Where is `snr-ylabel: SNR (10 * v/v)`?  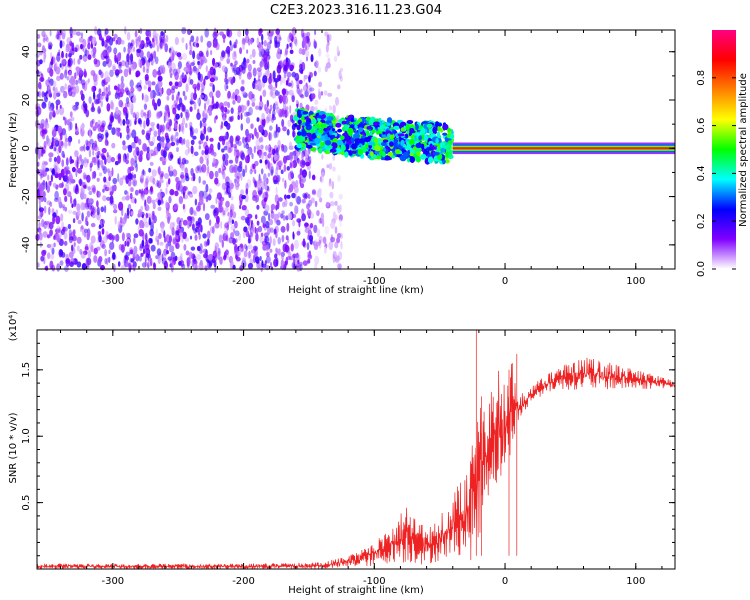 snr-ylabel: SNR (10 * v/v) is located at coordinates (13, 447).